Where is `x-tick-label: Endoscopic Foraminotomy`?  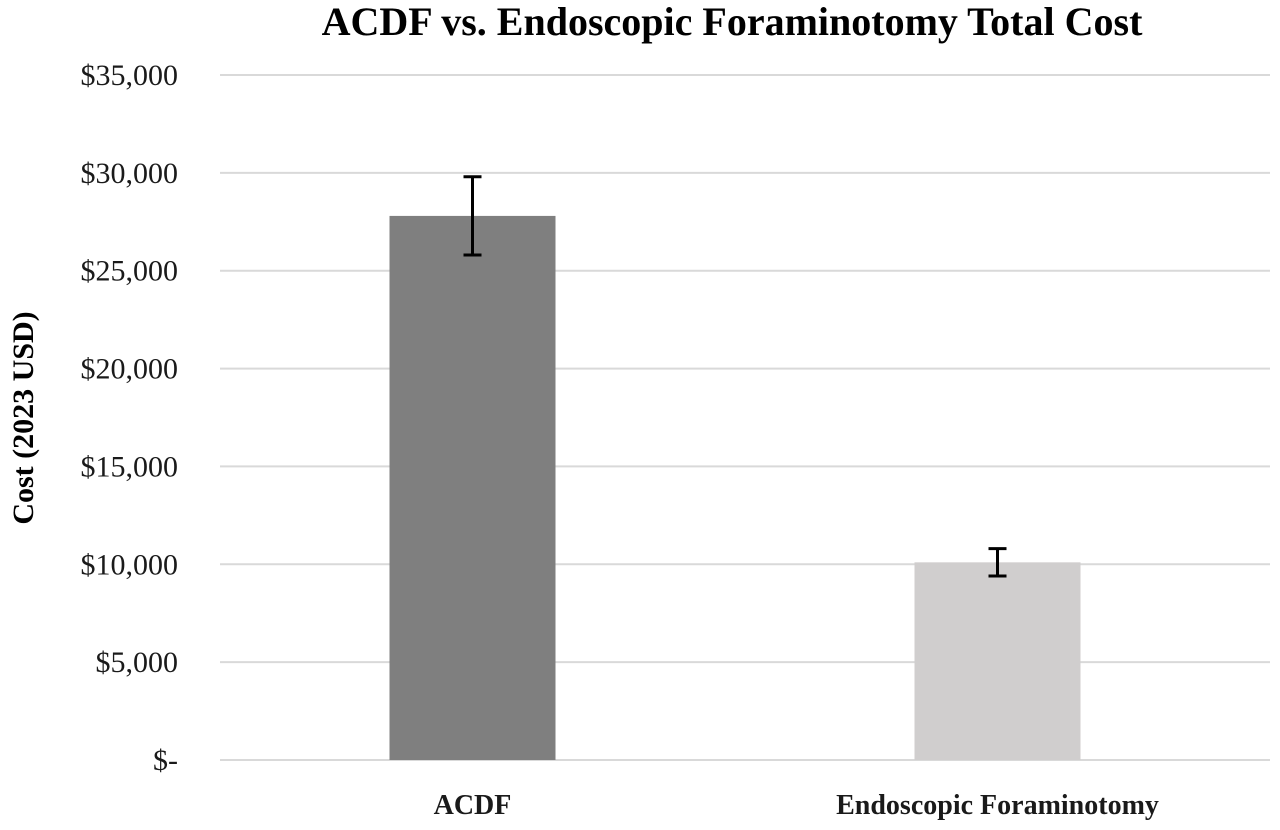 x-tick-label: Endoscopic Foraminotomy is located at coordinates (997, 805).